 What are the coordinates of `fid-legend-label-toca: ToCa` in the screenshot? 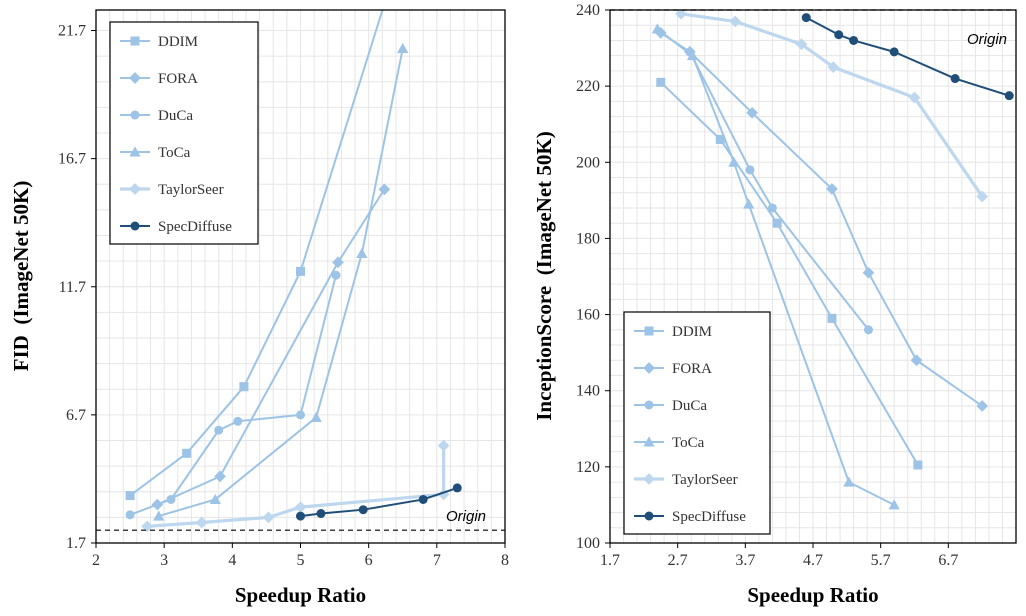 It's located at (174, 153).